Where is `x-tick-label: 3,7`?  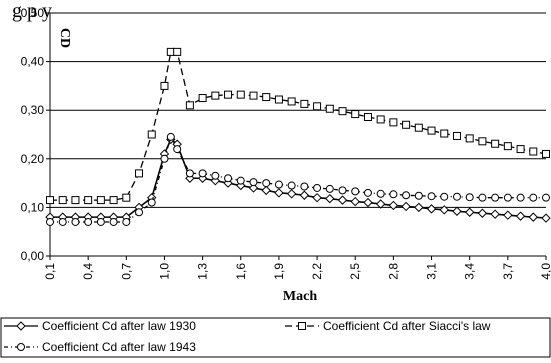
x-tick-label: 3,7 is located at coordinates (508, 271).